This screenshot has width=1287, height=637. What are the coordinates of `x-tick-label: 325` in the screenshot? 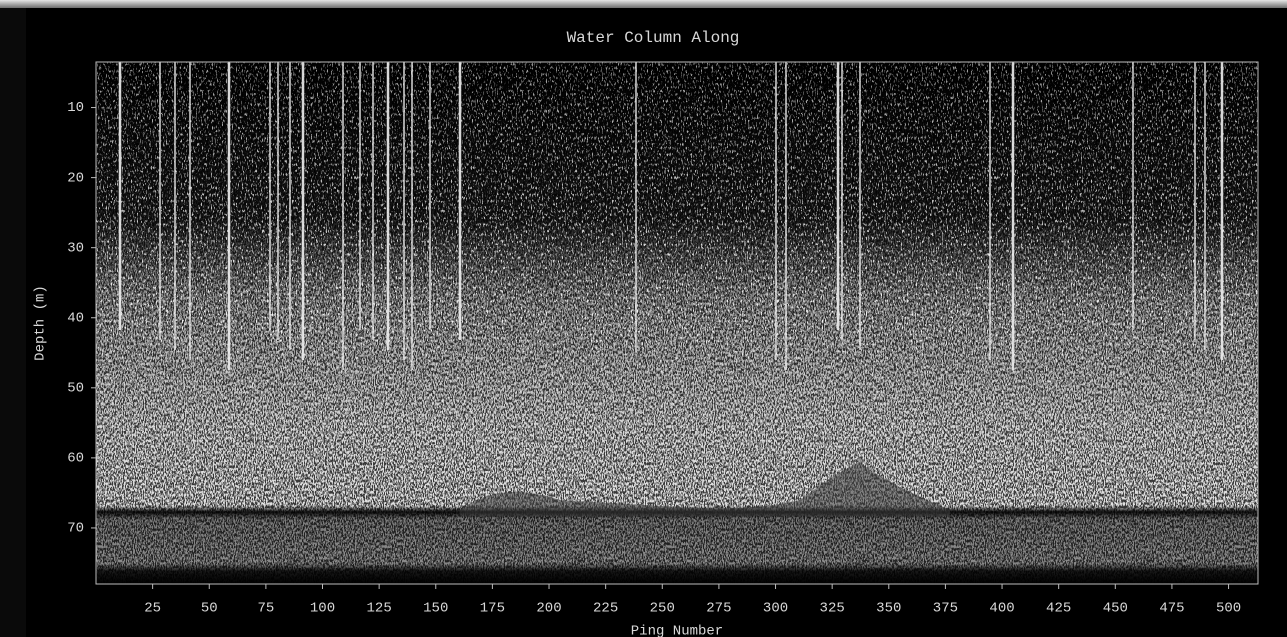 It's located at (832, 609).